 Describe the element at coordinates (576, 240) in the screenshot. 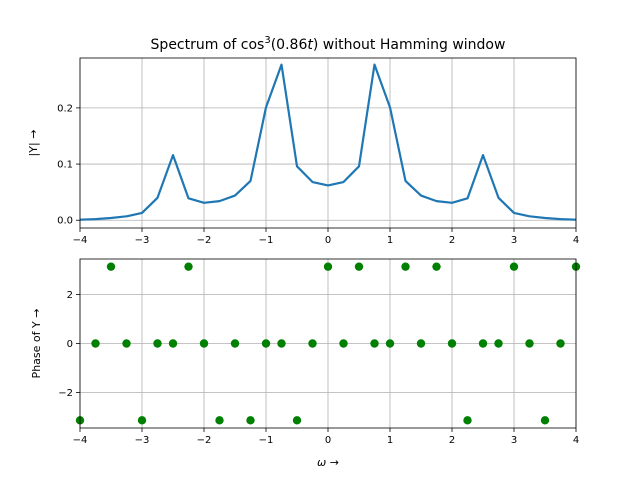

I see `magnitude-xtick-label: 4` at that location.